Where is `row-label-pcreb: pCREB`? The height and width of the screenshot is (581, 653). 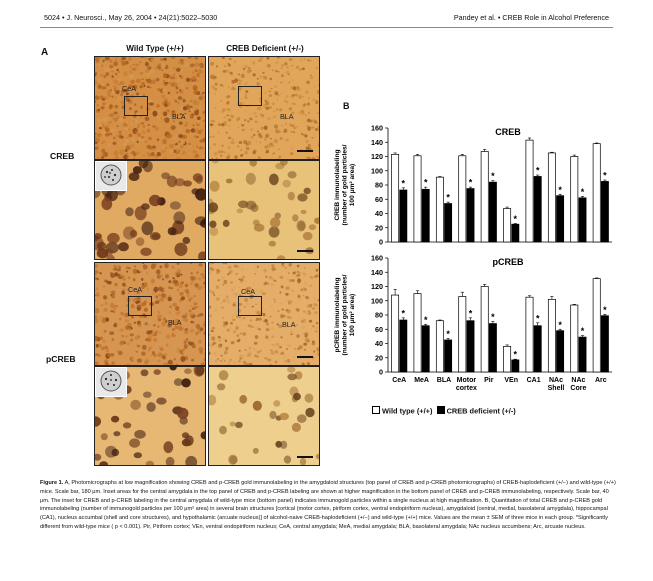 row-label-pcreb: pCREB is located at coordinates (61, 359).